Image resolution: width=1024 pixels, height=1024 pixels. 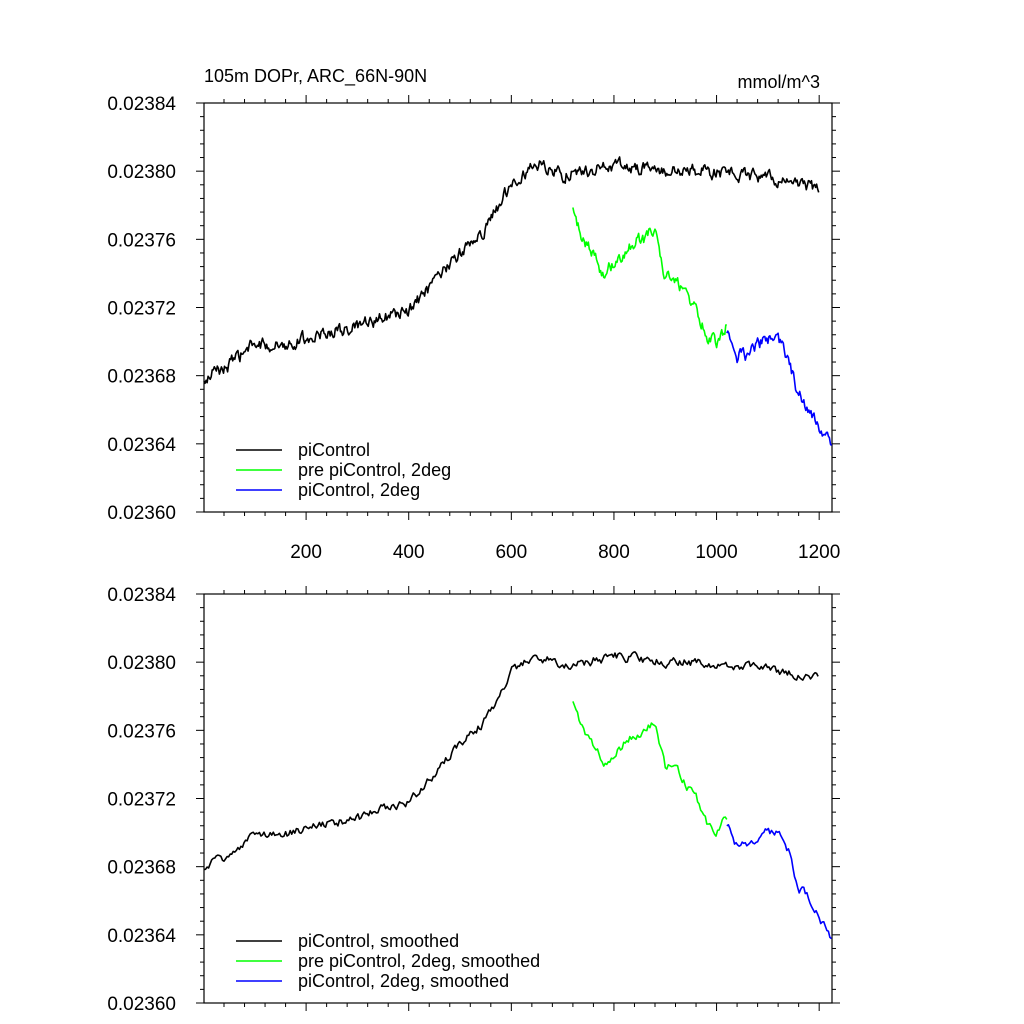 What do you see at coordinates (334, 450) in the screenshot?
I see `legend-label: piControl` at bounding box center [334, 450].